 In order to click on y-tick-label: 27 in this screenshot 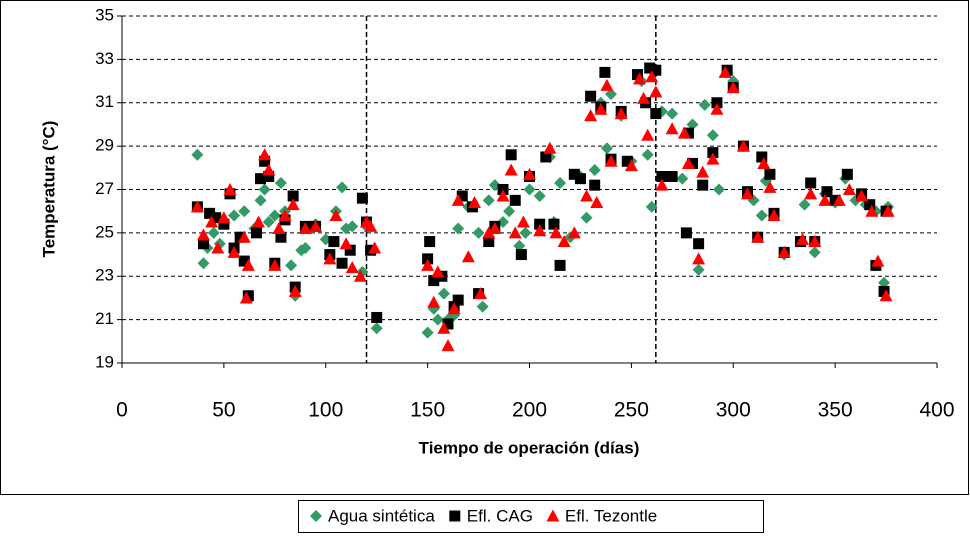, I will do `click(104, 188)`.